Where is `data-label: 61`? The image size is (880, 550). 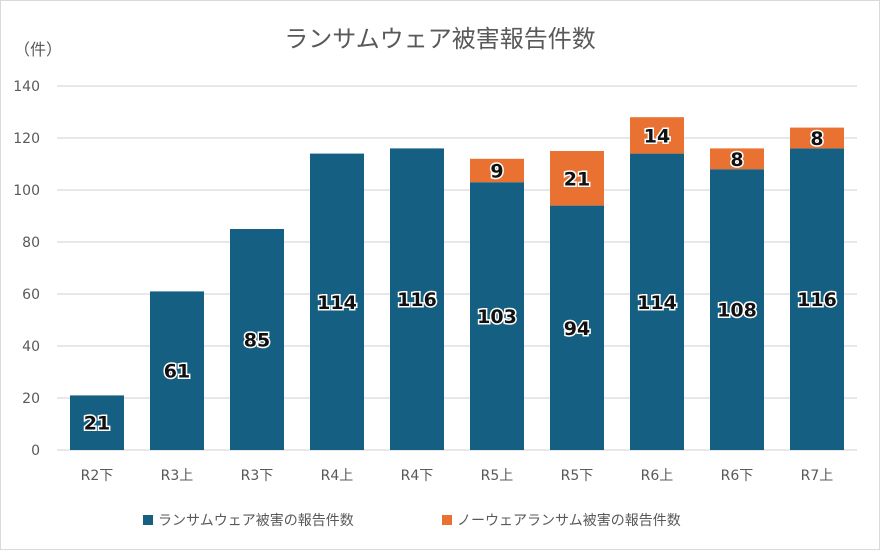 data-label: 61 is located at coordinates (177, 372).